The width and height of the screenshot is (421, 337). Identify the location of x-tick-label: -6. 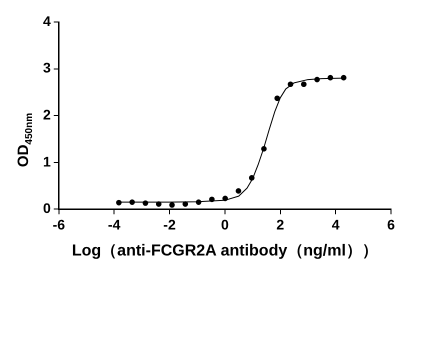
(59, 224).